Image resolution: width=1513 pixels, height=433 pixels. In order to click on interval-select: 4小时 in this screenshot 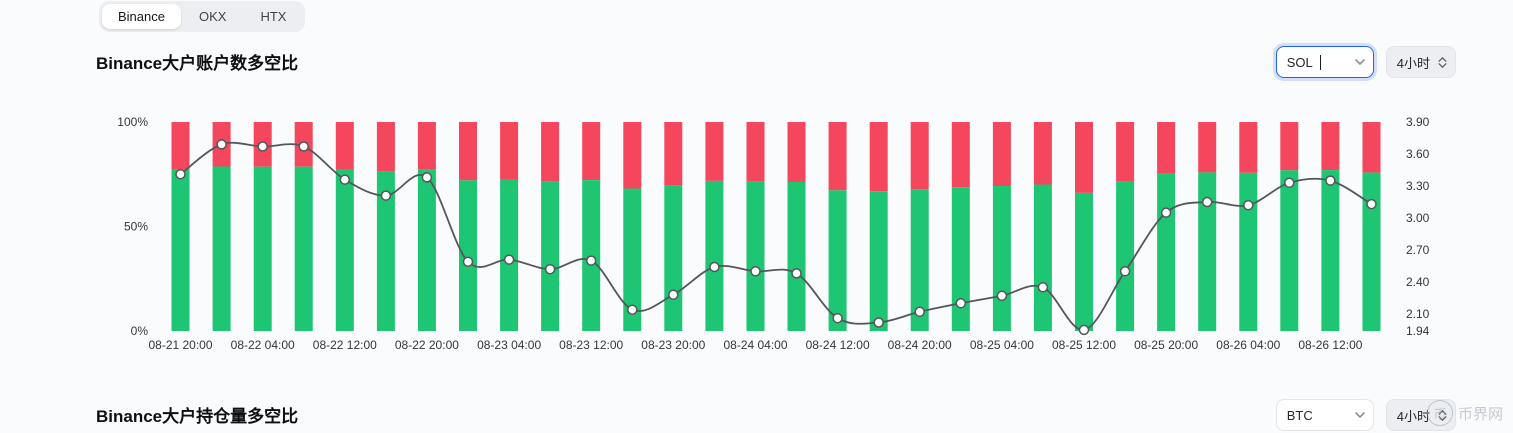, I will do `click(1420, 62)`.